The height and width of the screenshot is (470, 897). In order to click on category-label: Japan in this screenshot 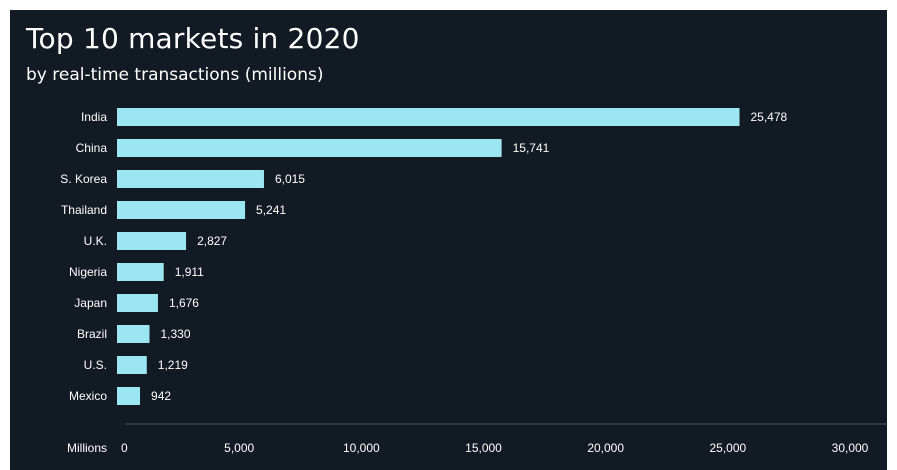, I will do `click(90, 303)`.